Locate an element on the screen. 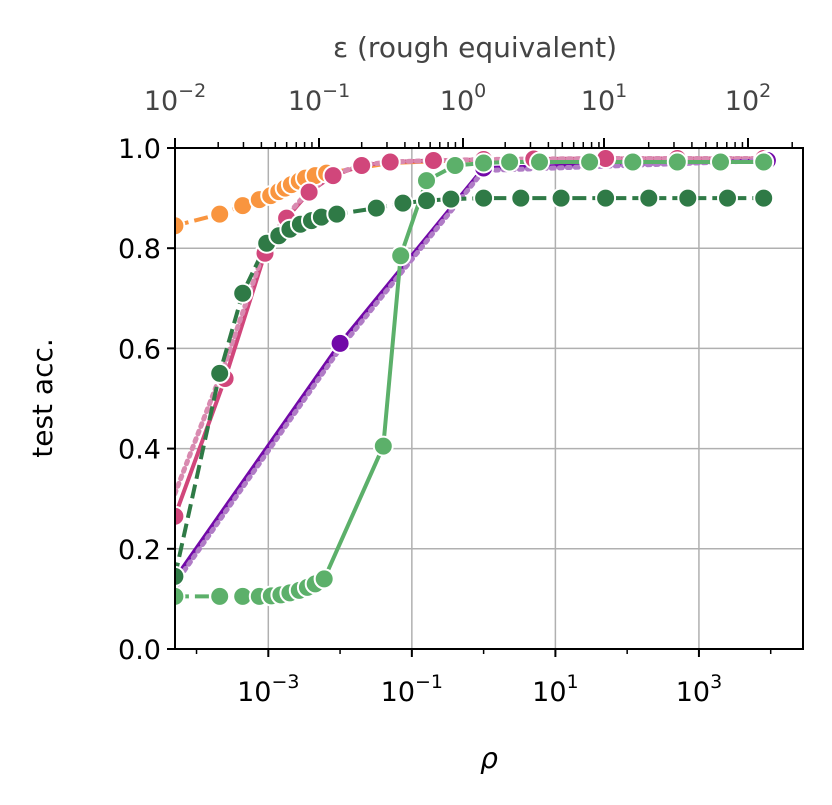 This screenshot has width=832, height=805. top-axis-label: ε (rough equivalent) is located at coordinates (475, 47).